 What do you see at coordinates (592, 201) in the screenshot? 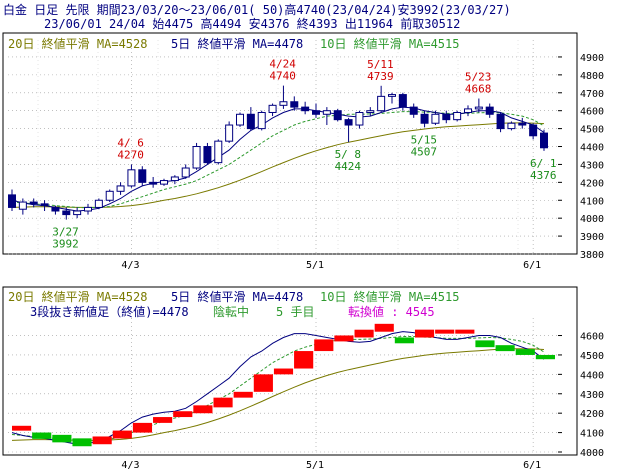
I see `y-tick-label: 4100` at bounding box center [592, 201].